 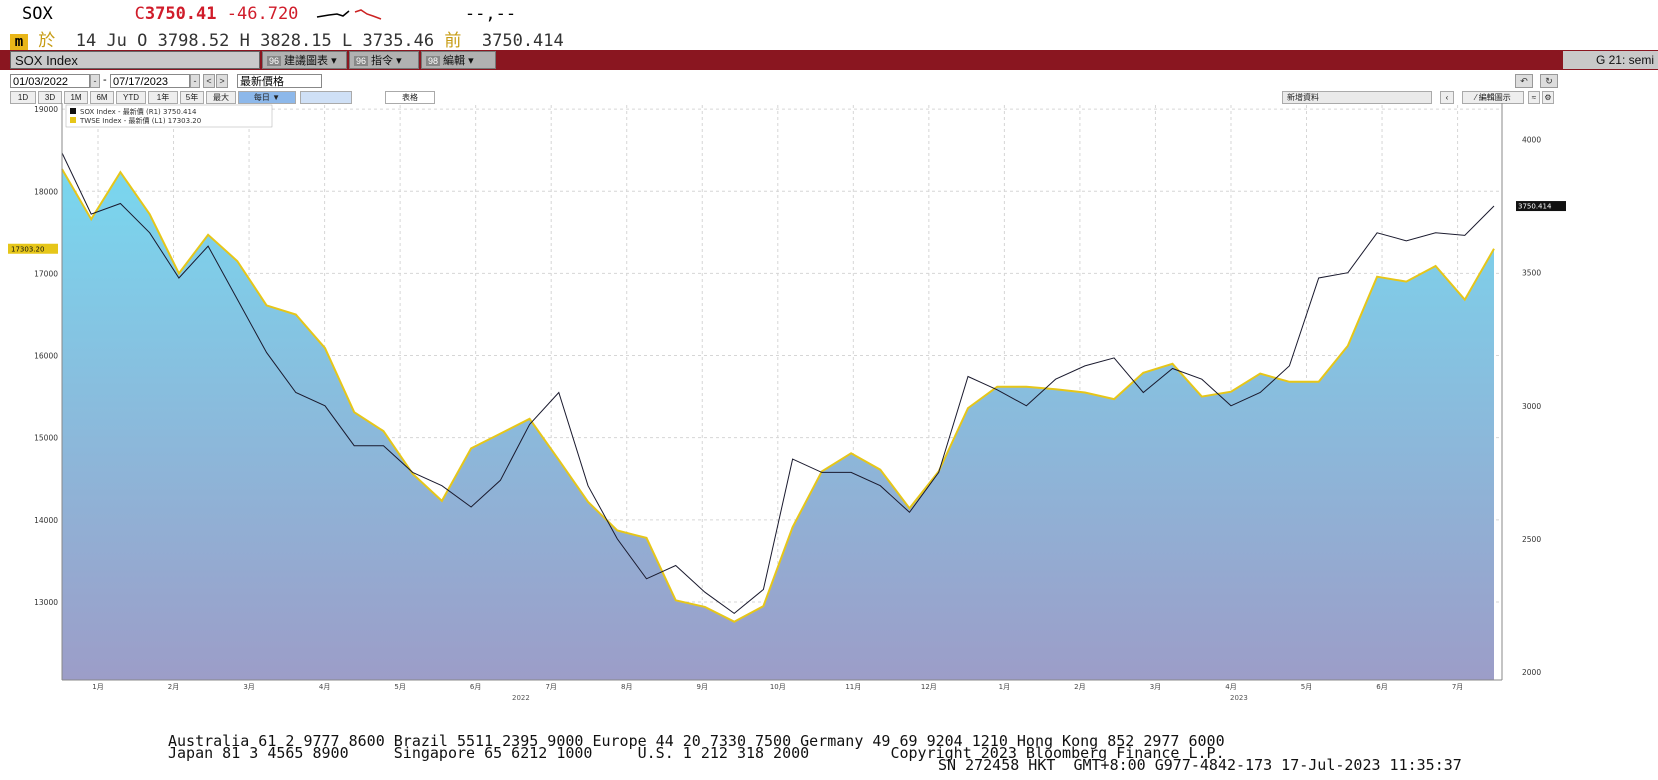 What do you see at coordinates (1531, 406) in the screenshot?
I see `right-axis-ticks: 2000 2500 3000 3500 4000` at bounding box center [1531, 406].